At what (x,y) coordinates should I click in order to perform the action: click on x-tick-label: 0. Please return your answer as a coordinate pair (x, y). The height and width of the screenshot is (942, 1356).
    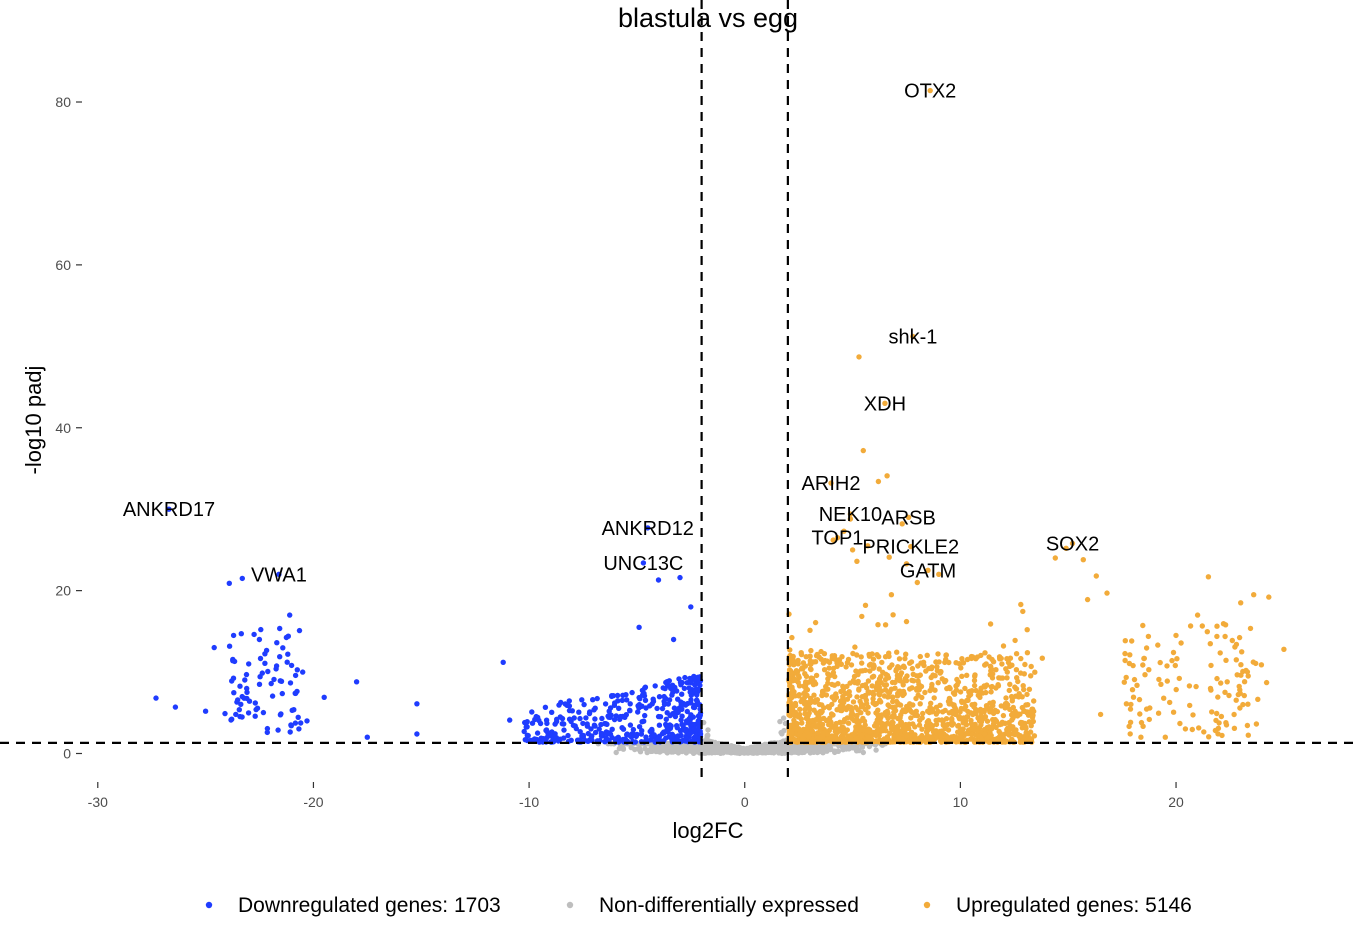
    Looking at the image, I should click on (745, 802).